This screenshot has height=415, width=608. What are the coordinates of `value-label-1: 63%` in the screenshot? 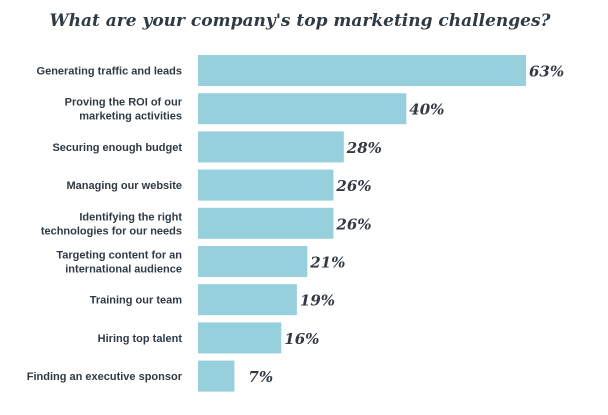 It's located at (546, 72).